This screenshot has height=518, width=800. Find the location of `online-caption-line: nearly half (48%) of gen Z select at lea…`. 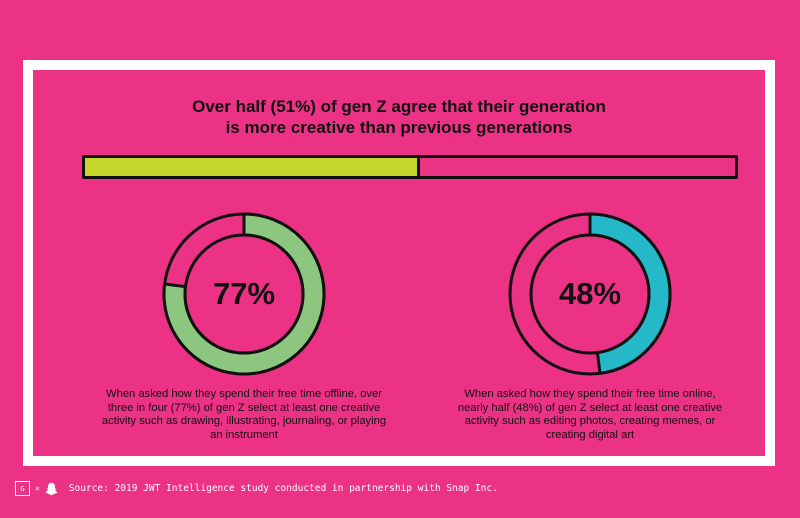

online-caption-line: nearly half (48%) of gen Z select at lea… is located at coordinates (590, 407).